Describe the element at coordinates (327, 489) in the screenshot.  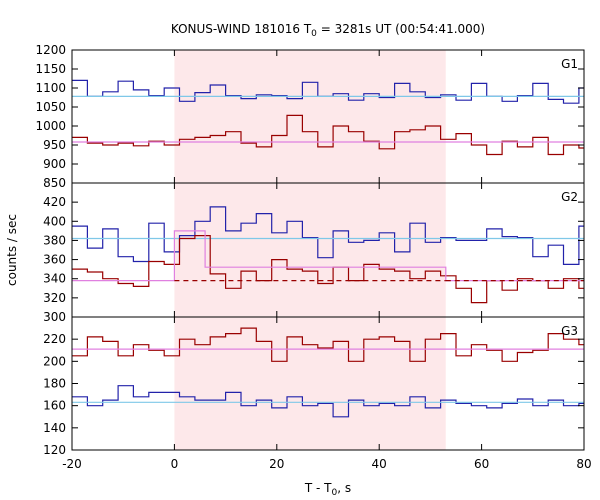
I see `x-axis-title: T - T0, s` at that location.